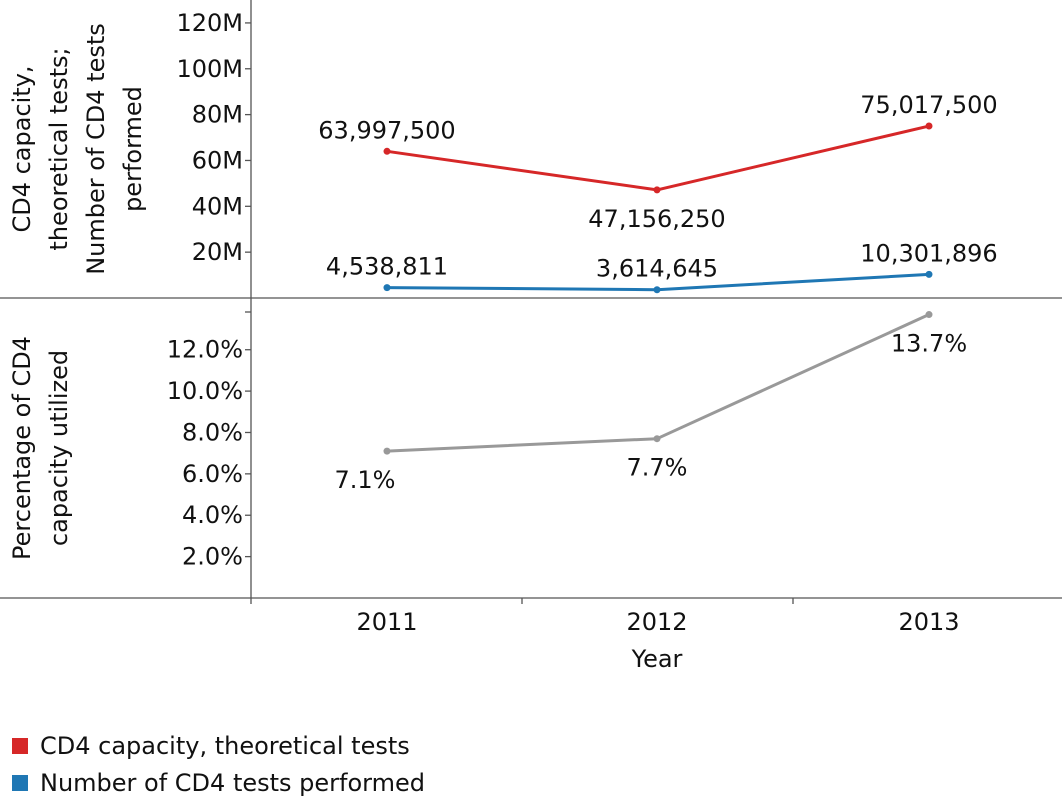 The image size is (1062, 800). What do you see at coordinates (232, 783) in the screenshot?
I see `legend-entry-label: Number of CD4 tests performed` at bounding box center [232, 783].